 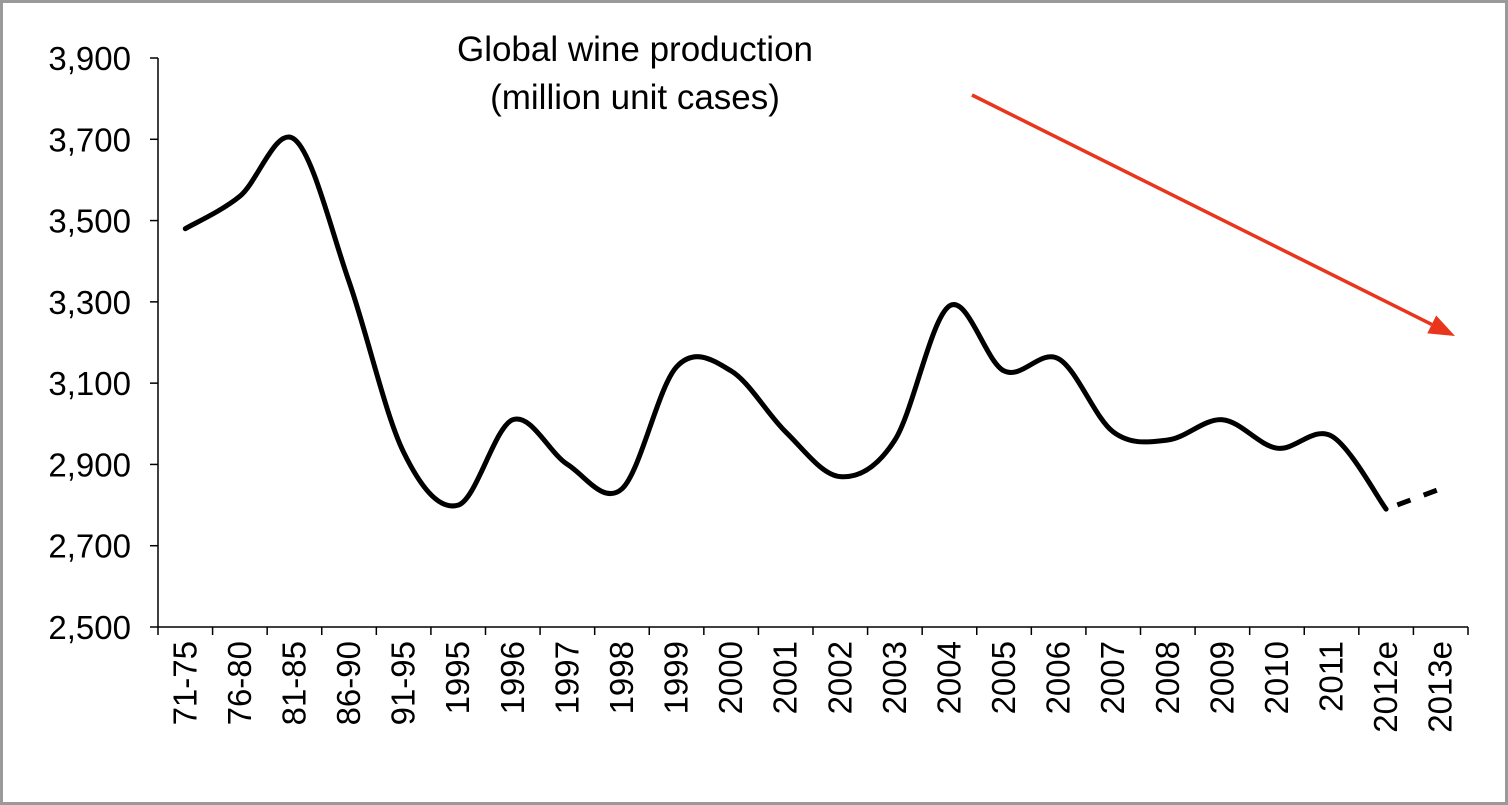 What do you see at coordinates (1221, 677) in the screenshot?
I see `x-tick-label: 2009` at bounding box center [1221, 677].